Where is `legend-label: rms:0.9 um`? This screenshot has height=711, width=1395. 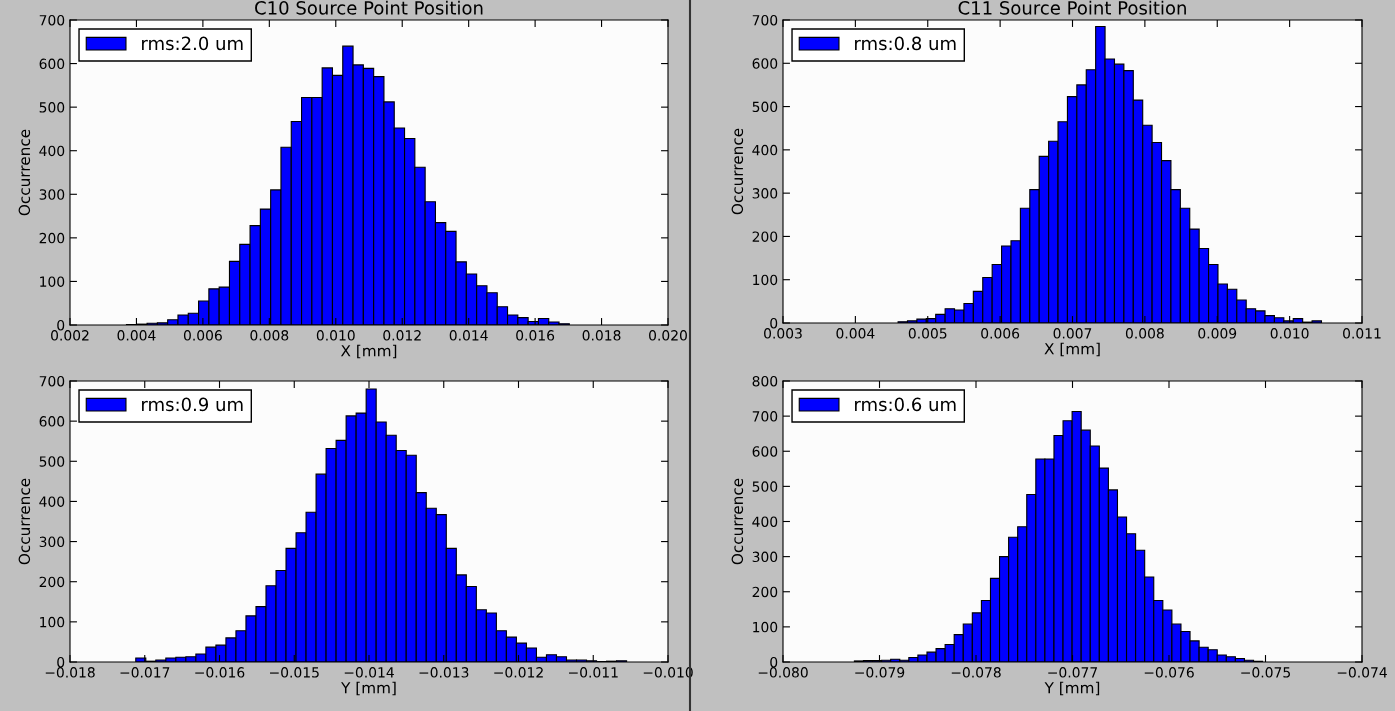
legend-label: rms:0.9 um is located at coordinates (192, 404).